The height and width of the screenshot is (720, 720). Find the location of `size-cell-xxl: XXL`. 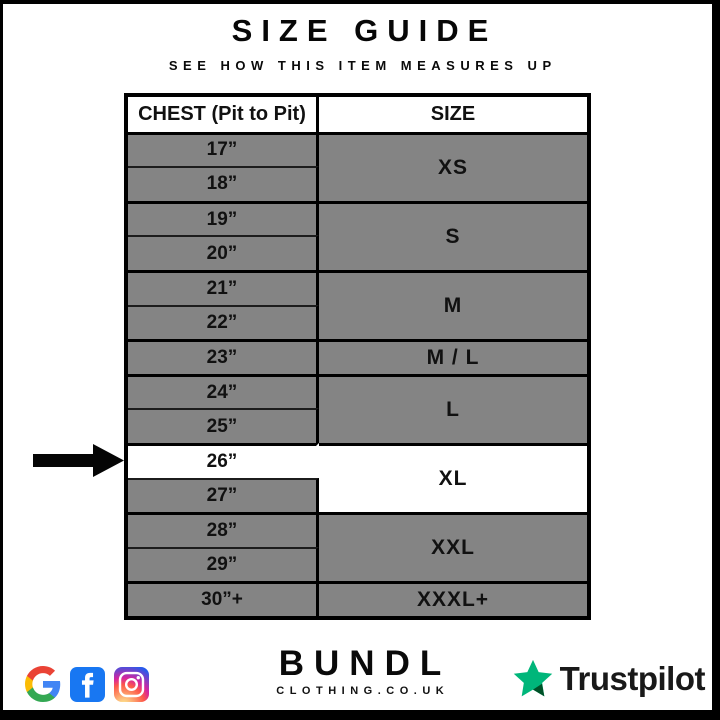

size-cell-xxl: XXL is located at coordinates (453, 547).